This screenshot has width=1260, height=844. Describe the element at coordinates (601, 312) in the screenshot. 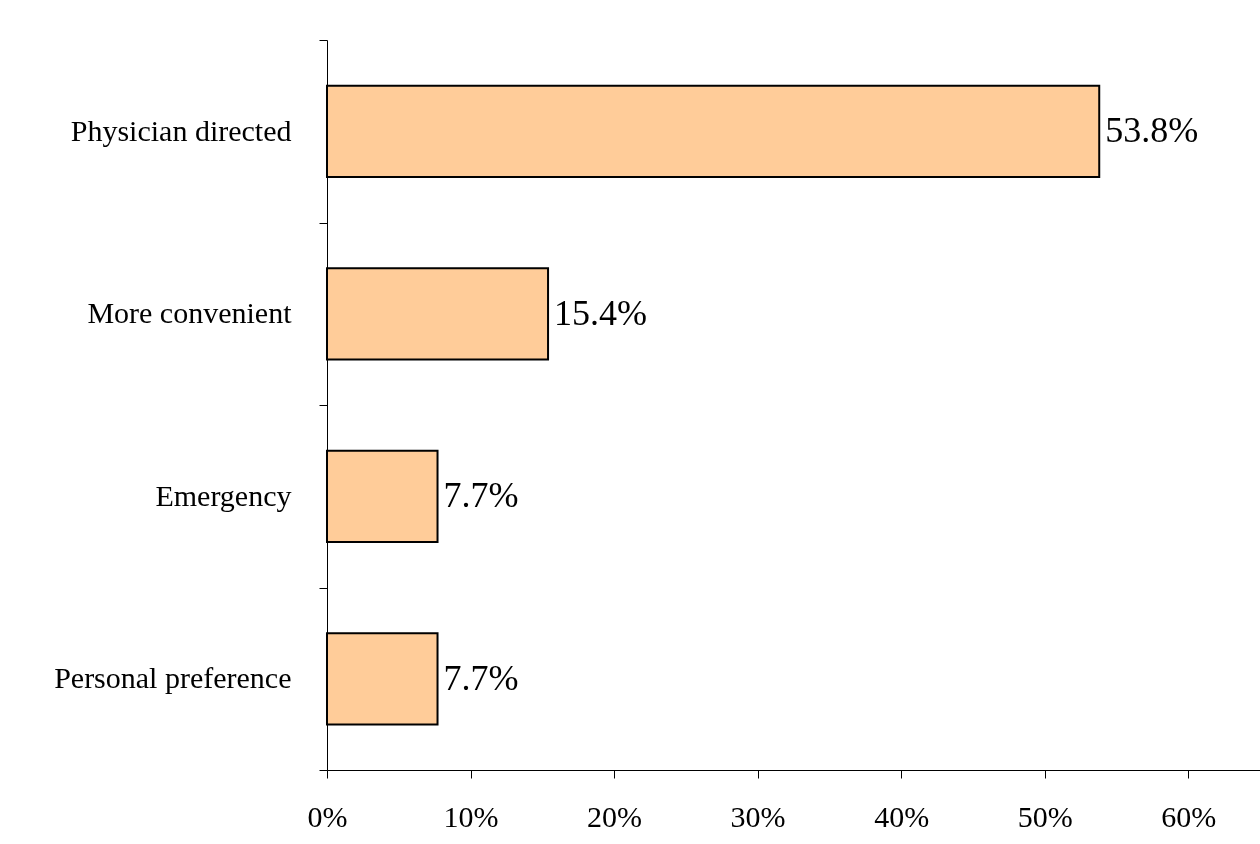

I see `data-label: 15.4%` at that location.